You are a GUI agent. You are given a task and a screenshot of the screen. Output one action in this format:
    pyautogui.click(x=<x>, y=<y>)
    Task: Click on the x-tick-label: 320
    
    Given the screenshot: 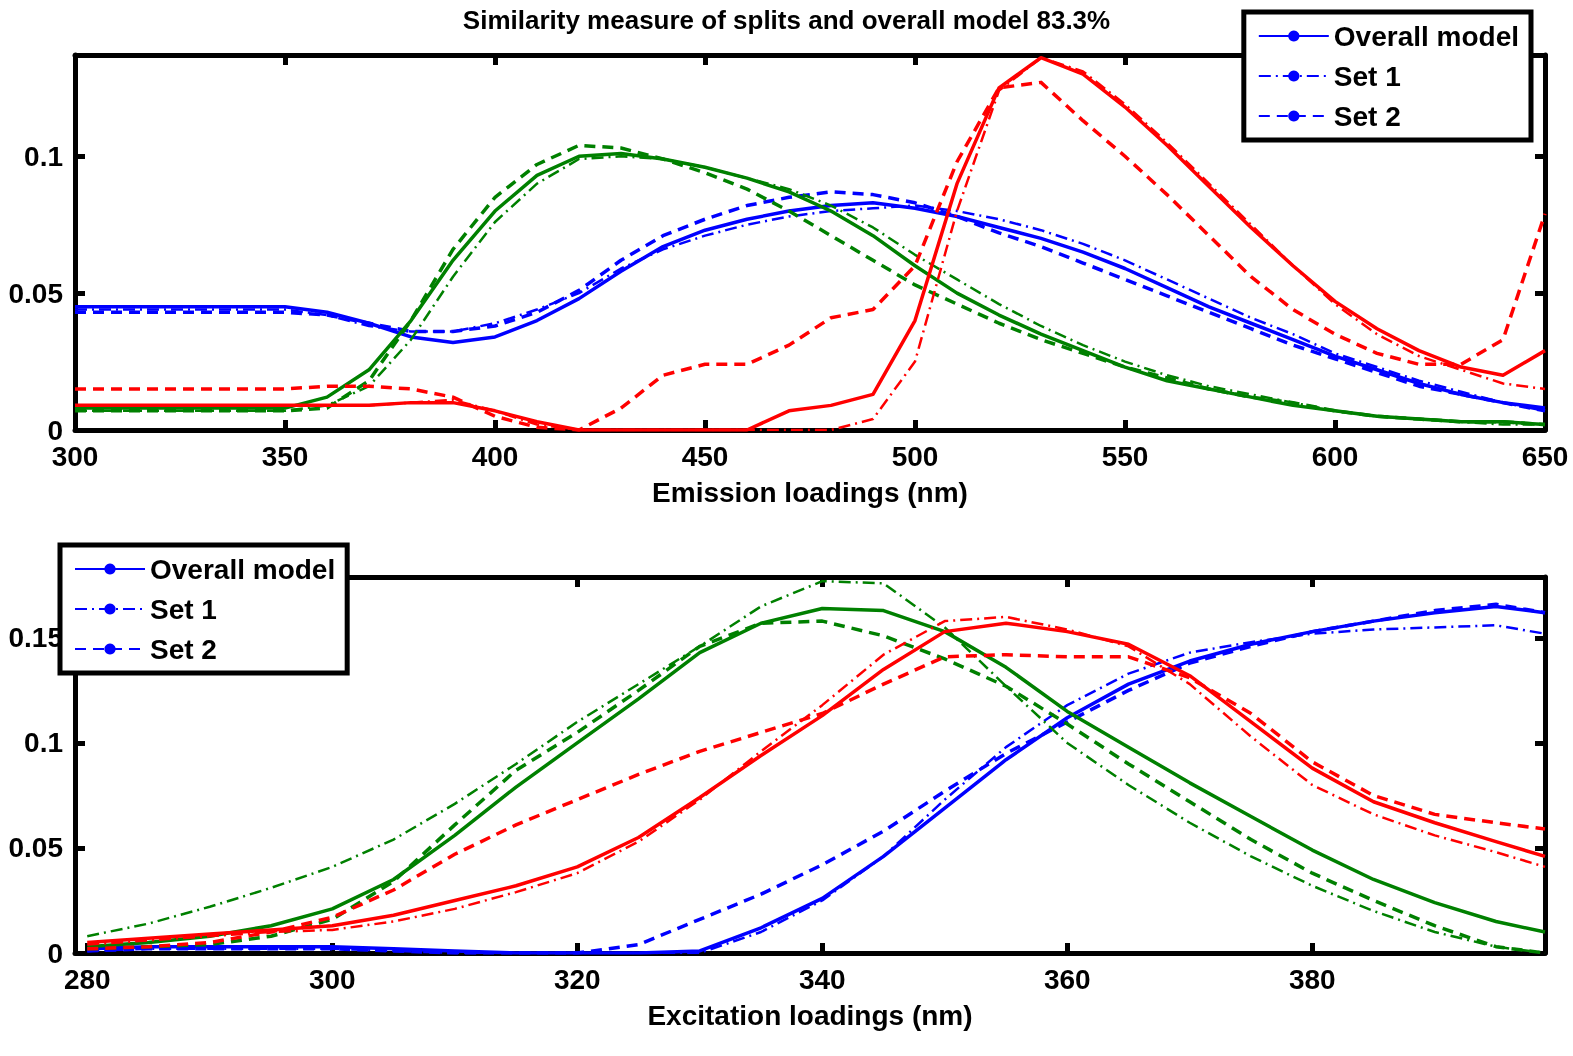 What is the action you would take?
    pyautogui.click(x=577, y=979)
    